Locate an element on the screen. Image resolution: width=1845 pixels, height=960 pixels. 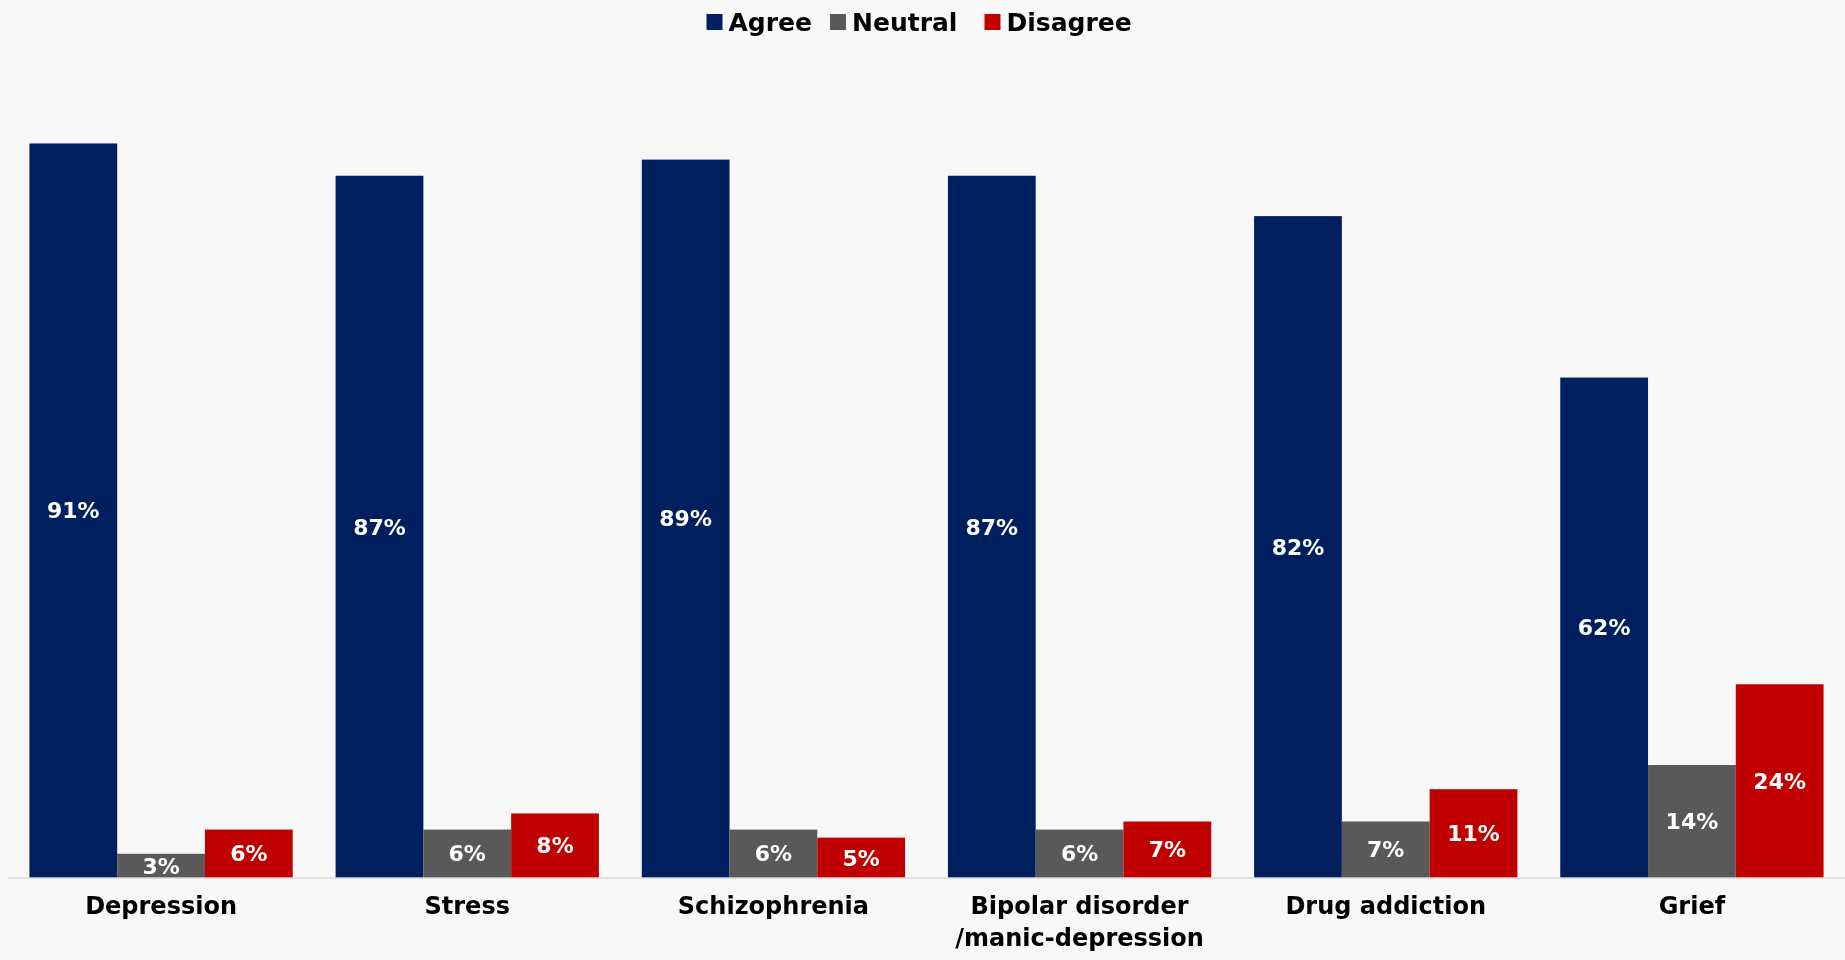
legend-label: Disagree is located at coordinates (1069, 22).